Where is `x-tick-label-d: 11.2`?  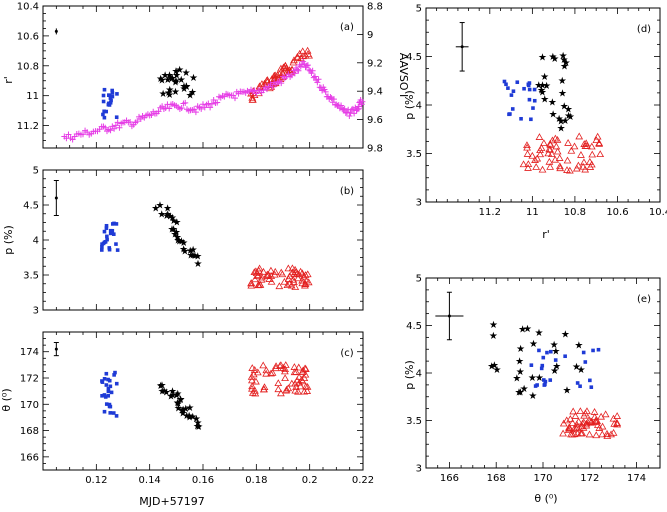 x-tick-label-d: 11.2 is located at coordinates (490, 212).